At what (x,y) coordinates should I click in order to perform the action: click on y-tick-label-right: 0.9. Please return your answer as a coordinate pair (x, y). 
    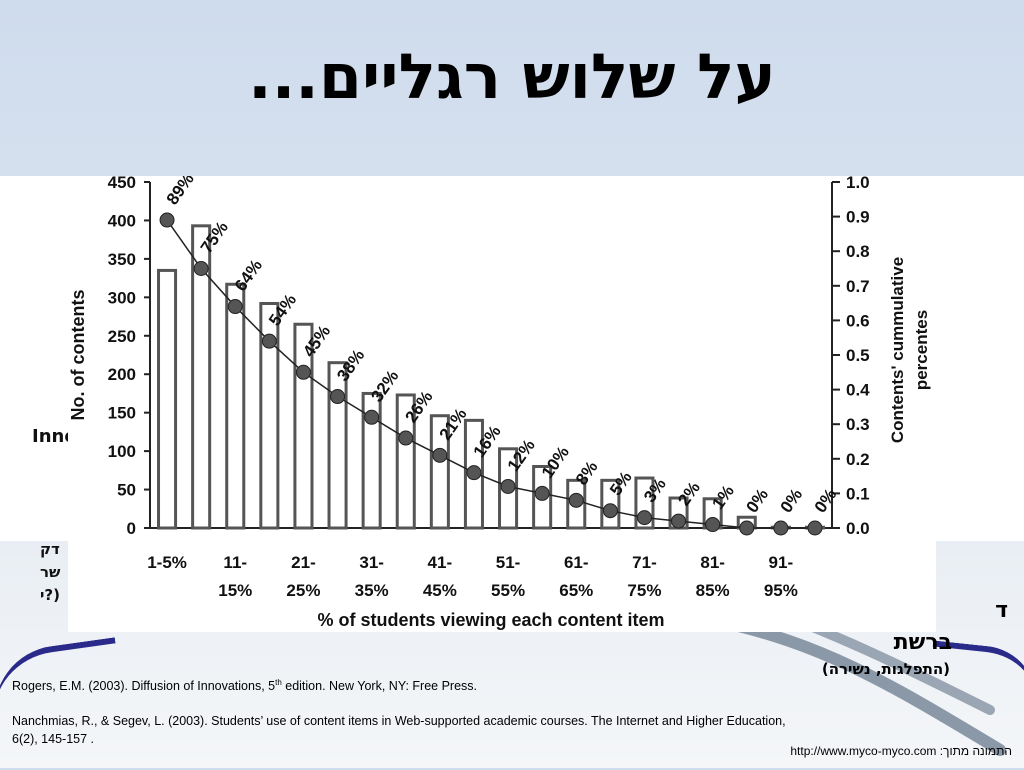
    Looking at the image, I should click on (858, 217).